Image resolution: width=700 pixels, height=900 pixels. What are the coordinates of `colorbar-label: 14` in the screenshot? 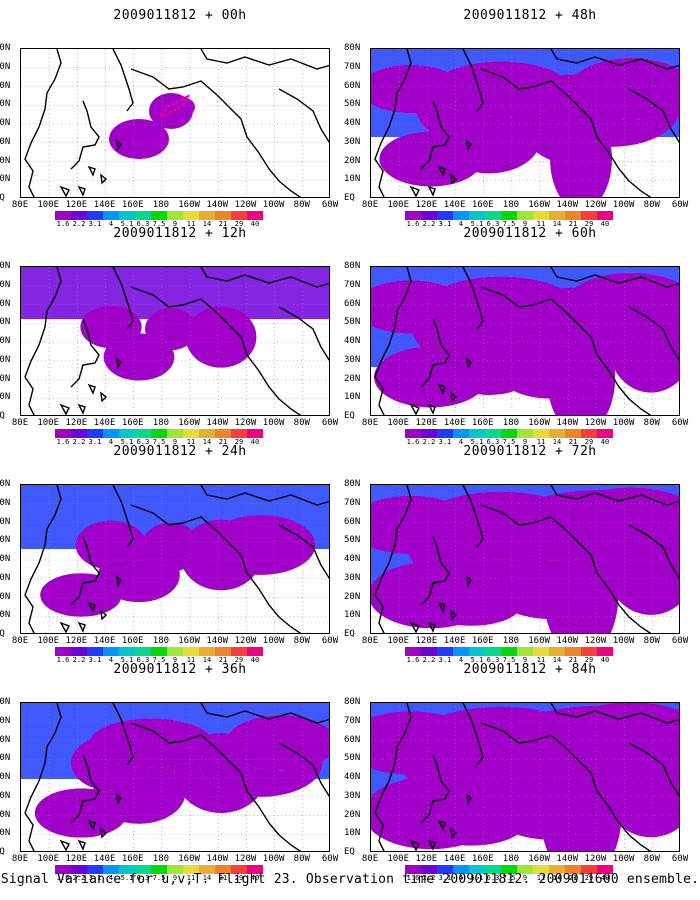 It's located at (207, 660).